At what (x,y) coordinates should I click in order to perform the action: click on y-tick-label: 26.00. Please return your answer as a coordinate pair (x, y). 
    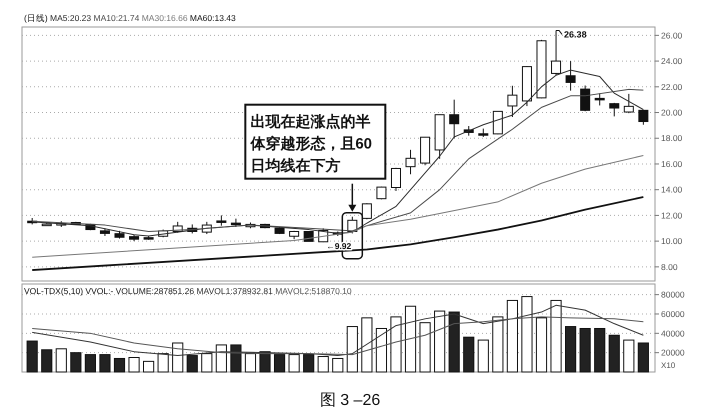
    Looking at the image, I should click on (672, 35).